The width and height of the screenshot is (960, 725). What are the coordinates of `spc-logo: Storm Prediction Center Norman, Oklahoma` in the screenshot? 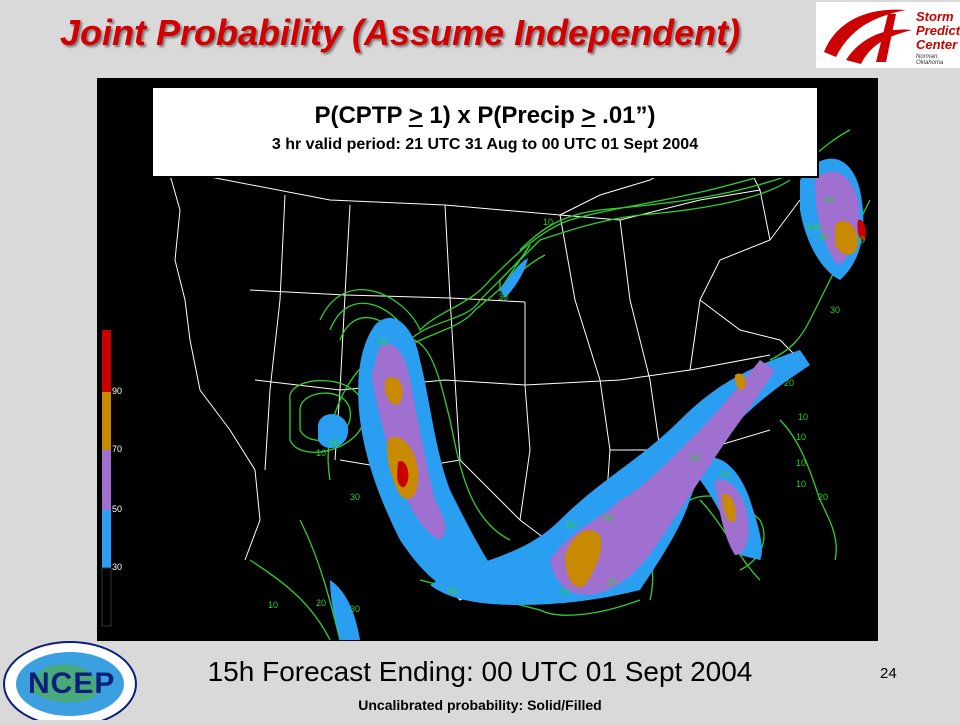 It's located at (888, 35).